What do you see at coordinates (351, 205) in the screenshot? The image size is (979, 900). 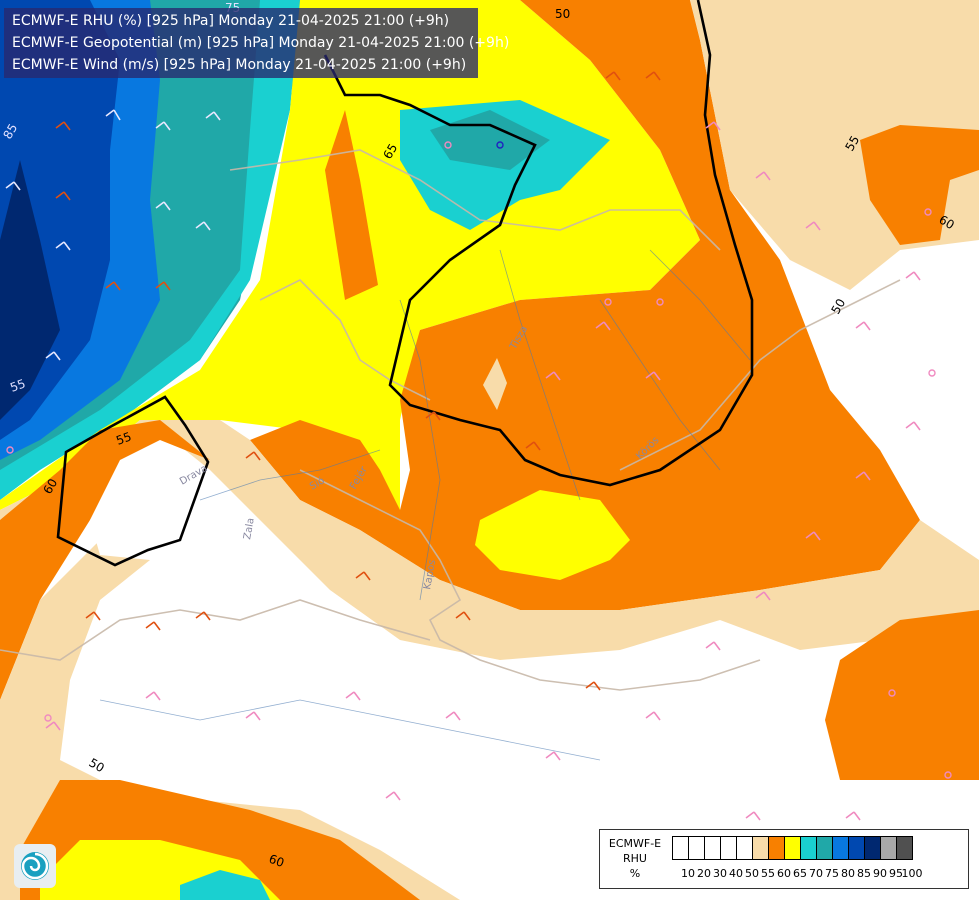 I see `rhu-band-60-streak` at bounding box center [351, 205].